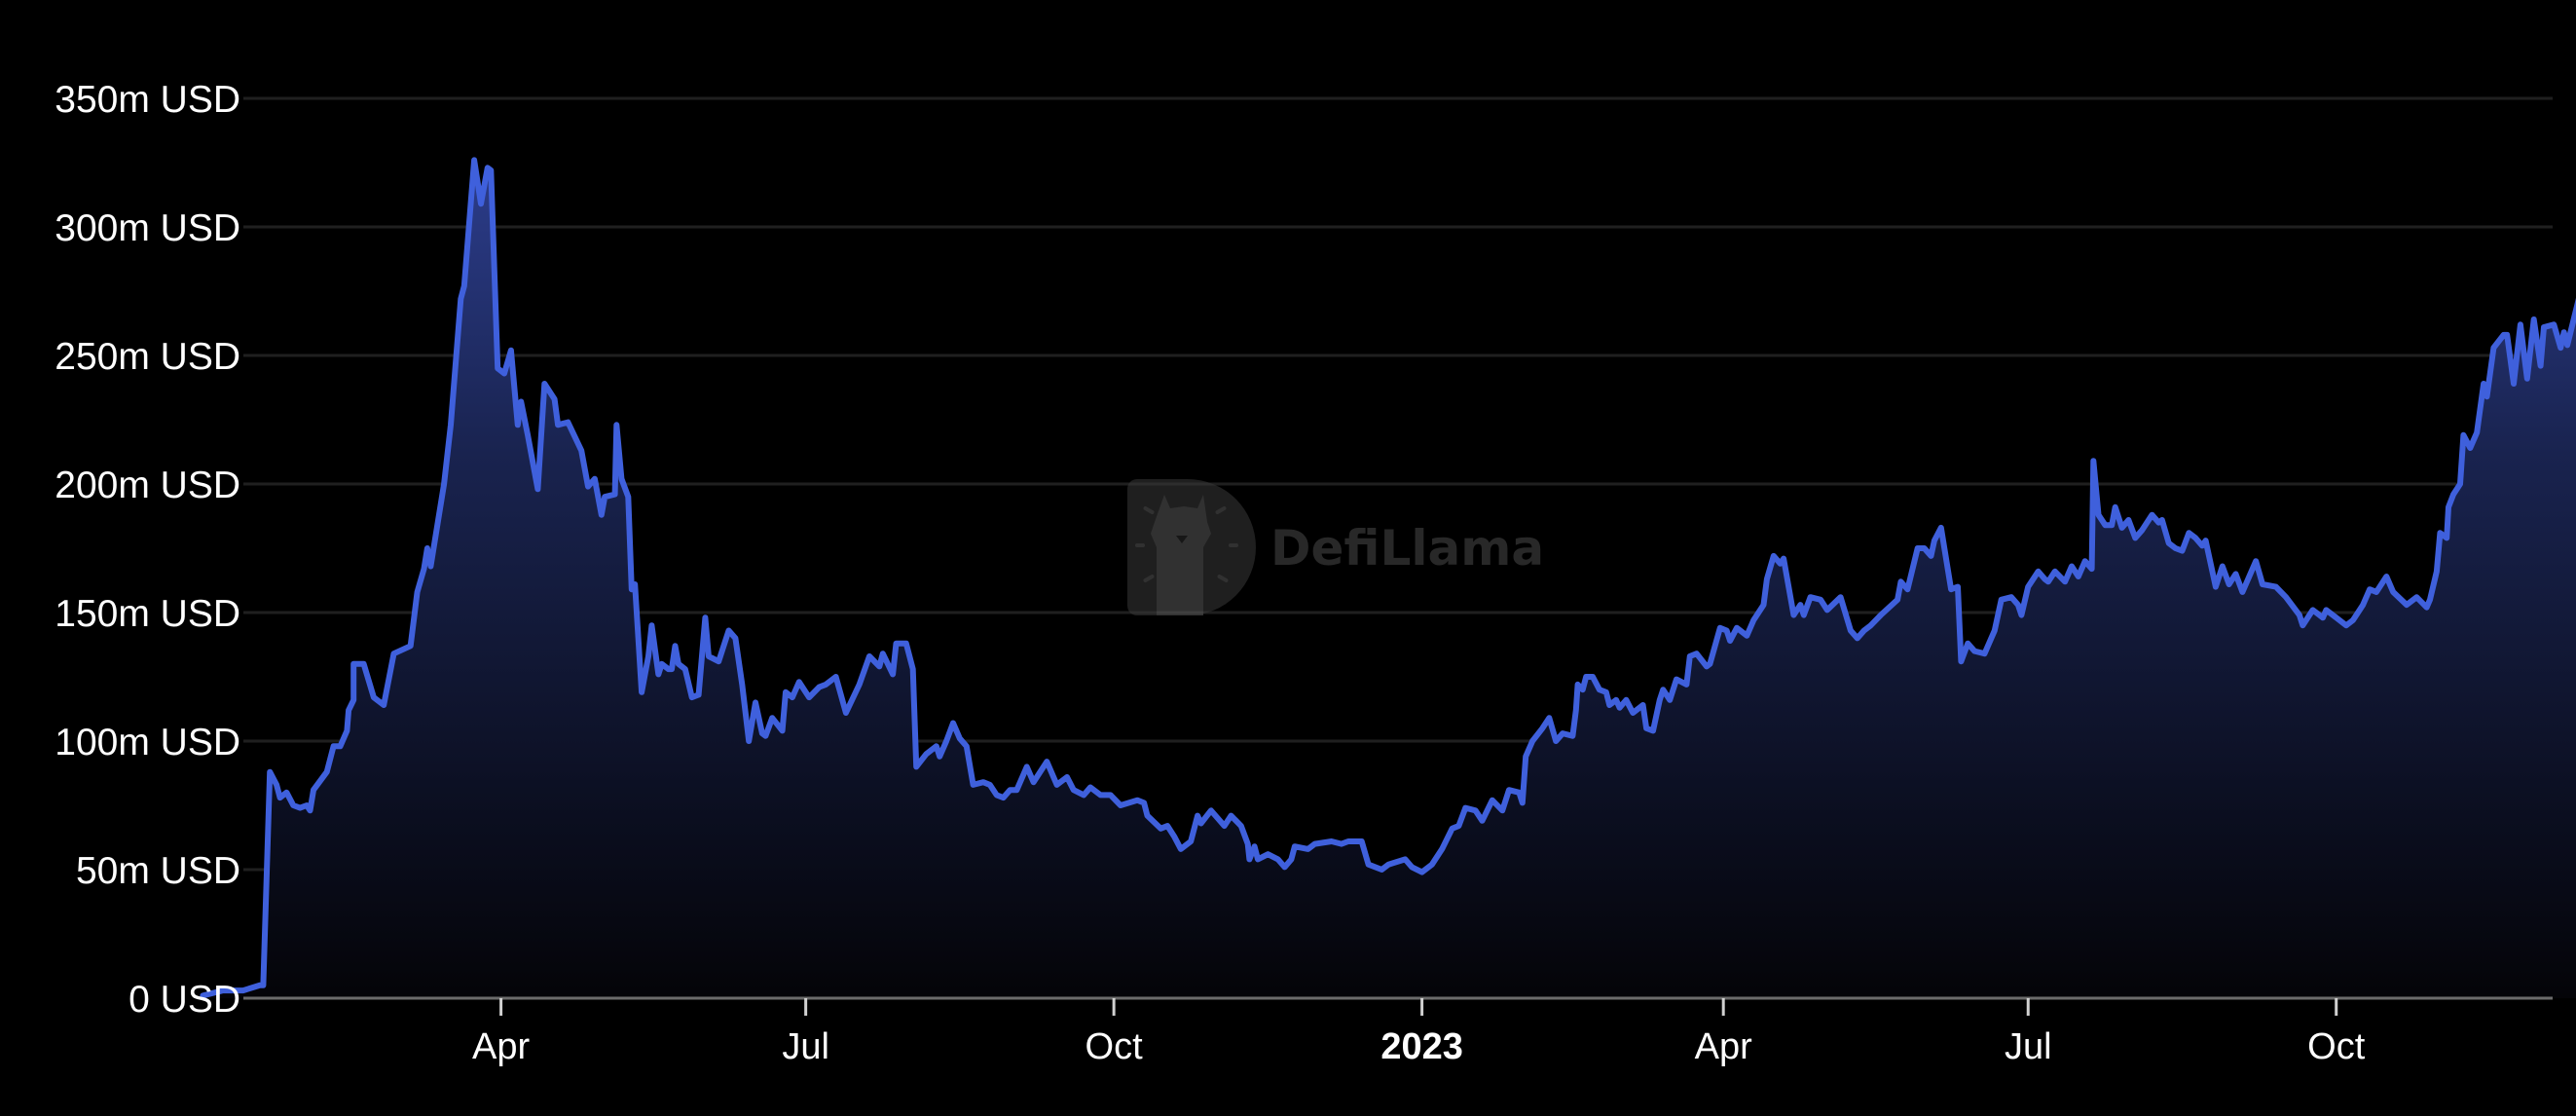 The width and height of the screenshot is (2576, 1116). Describe the element at coordinates (184, 1000) in the screenshot. I see `y-axis-label: 0 USD` at that location.